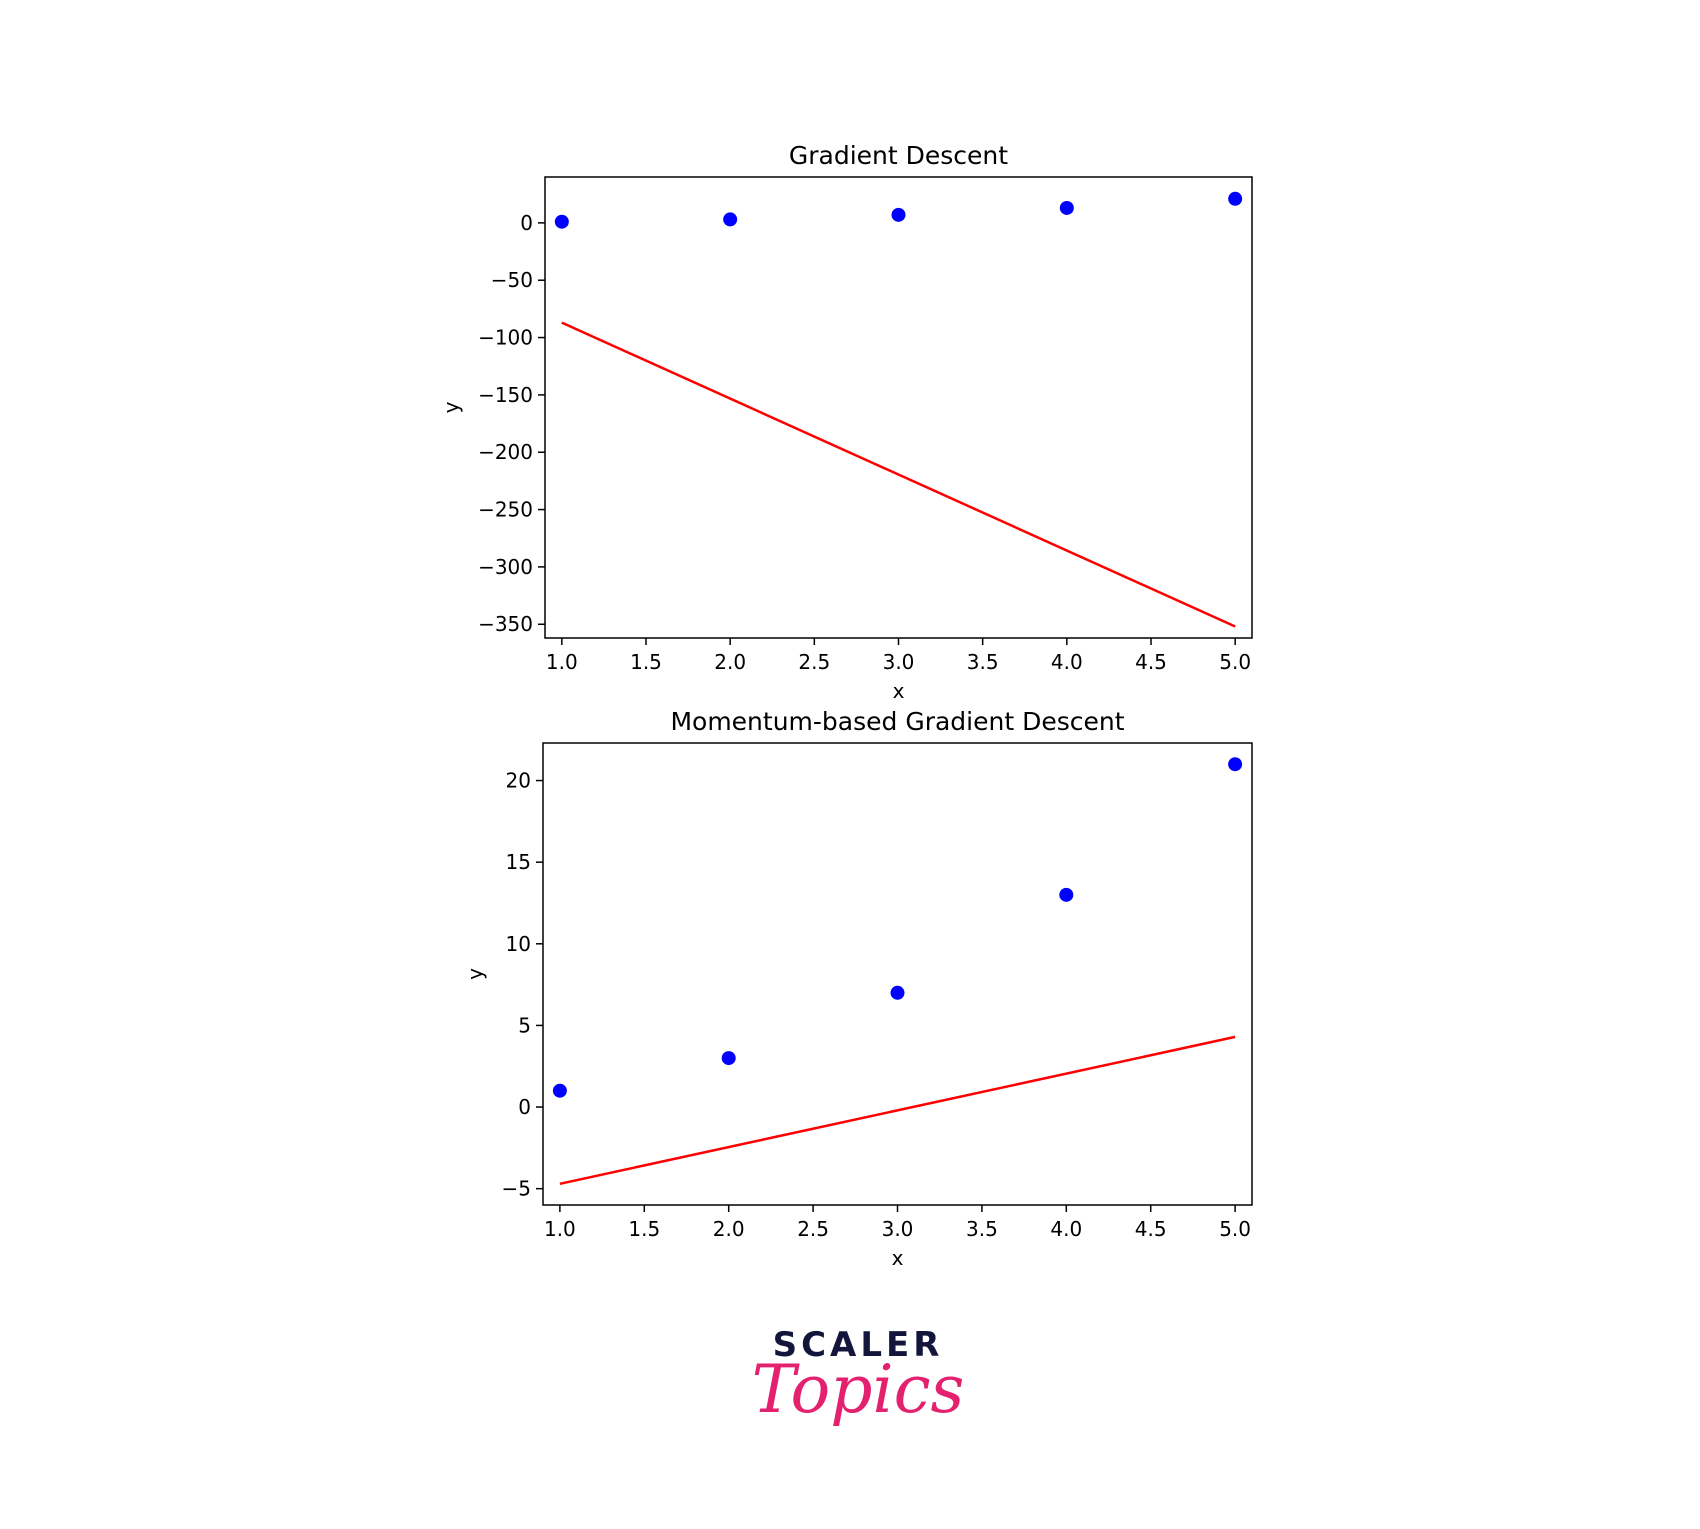 Image resolution: width=1700 pixels, height=1529 pixels. I want to click on y-tick-label: −5, so click(516, 1189).